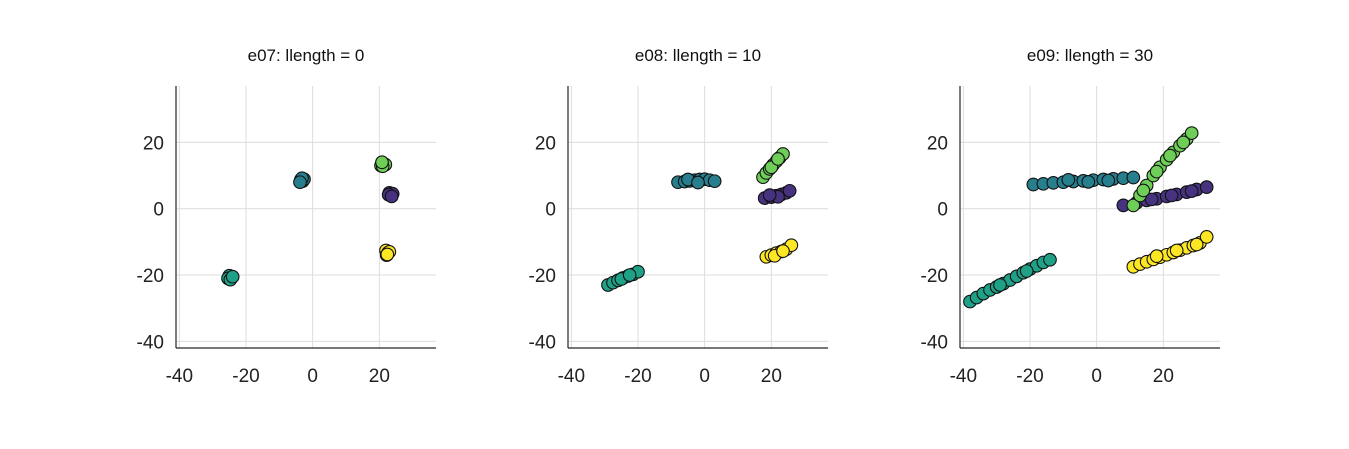 Image resolution: width=1349 pixels, height=449 pixels. Describe the element at coordinates (306, 55) in the screenshot. I see `subplot-title: e07: llength = 0` at that location.